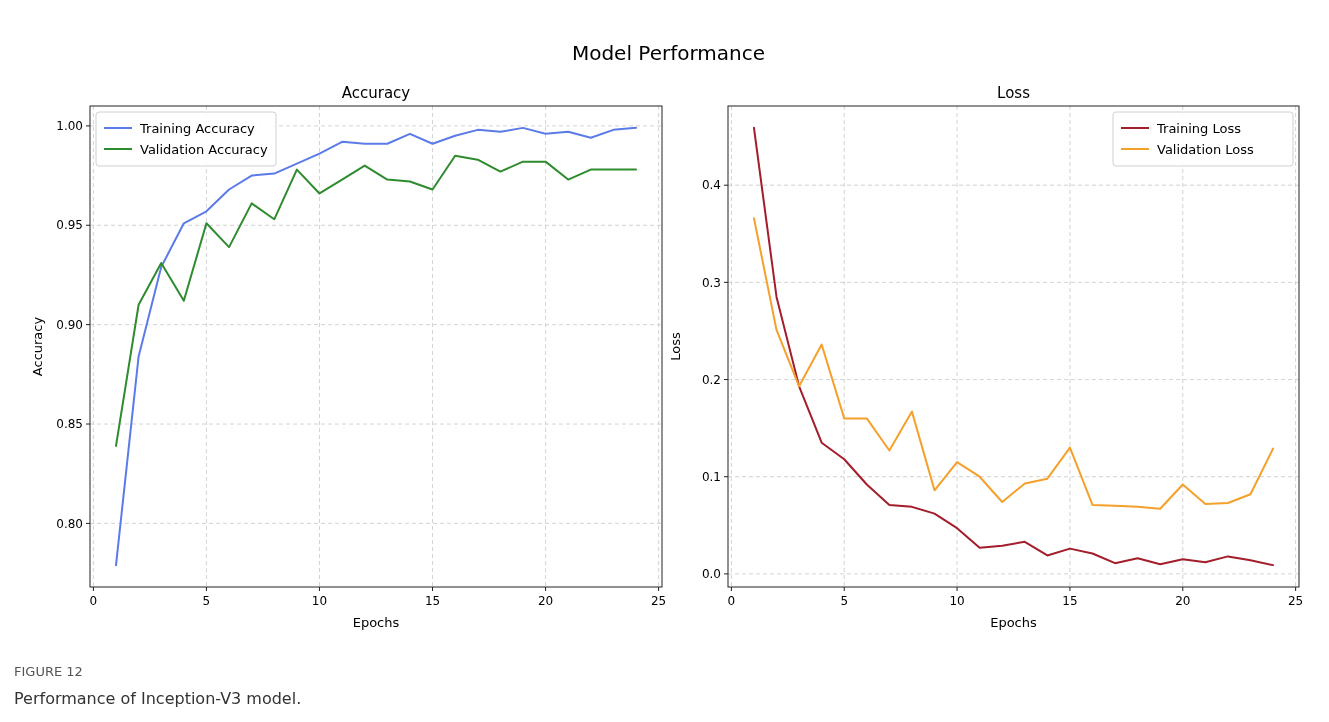 This screenshot has height=722, width=1329. I want to click on y-tick-label: 1.00, so click(69, 126).